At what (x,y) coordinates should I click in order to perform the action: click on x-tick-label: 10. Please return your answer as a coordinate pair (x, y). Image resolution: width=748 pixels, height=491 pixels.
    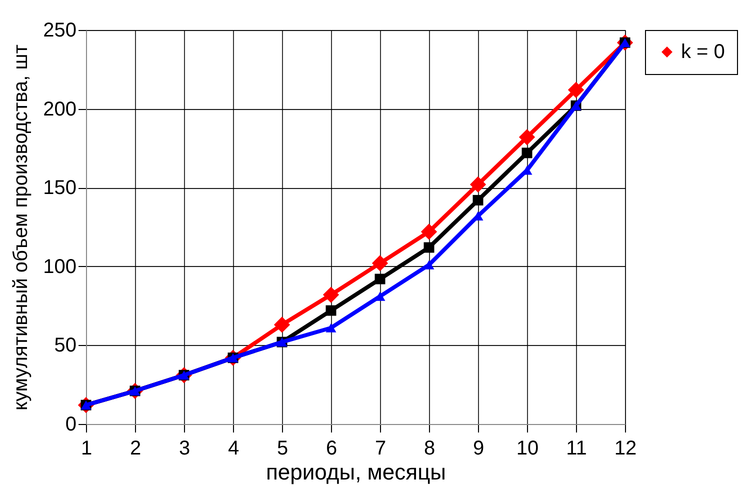
    Looking at the image, I should click on (527, 449).